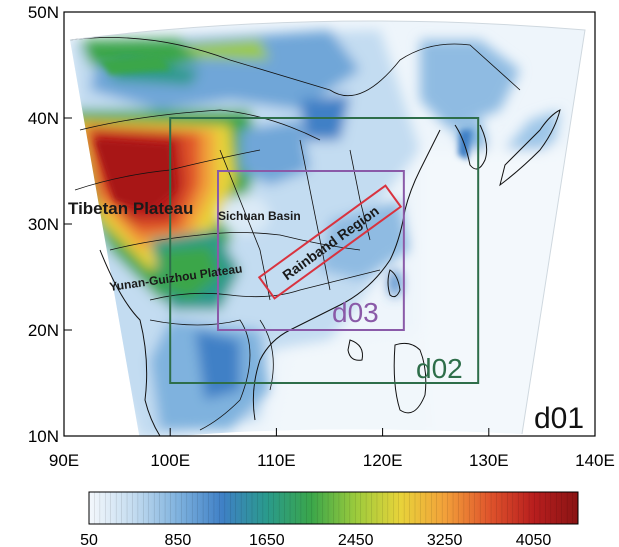  What do you see at coordinates (383, 460) in the screenshot?
I see `lon-tick-label: 120E` at bounding box center [383, 460].